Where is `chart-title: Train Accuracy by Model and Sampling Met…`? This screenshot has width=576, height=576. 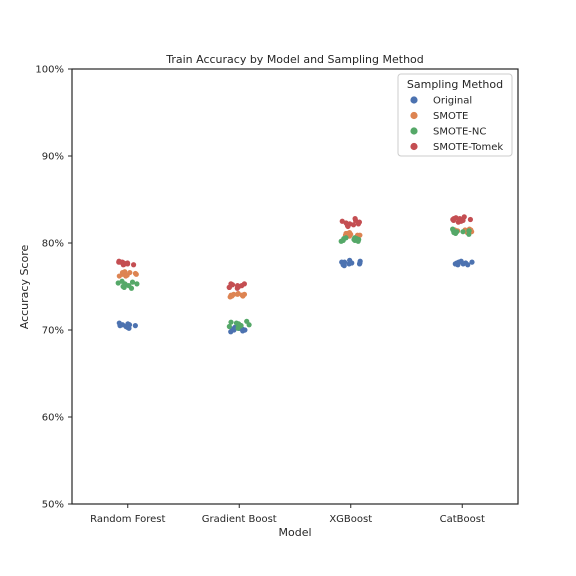 chart-title: Train Accuracy by Model and Sampling Met… is located at coordinates (294, 59).